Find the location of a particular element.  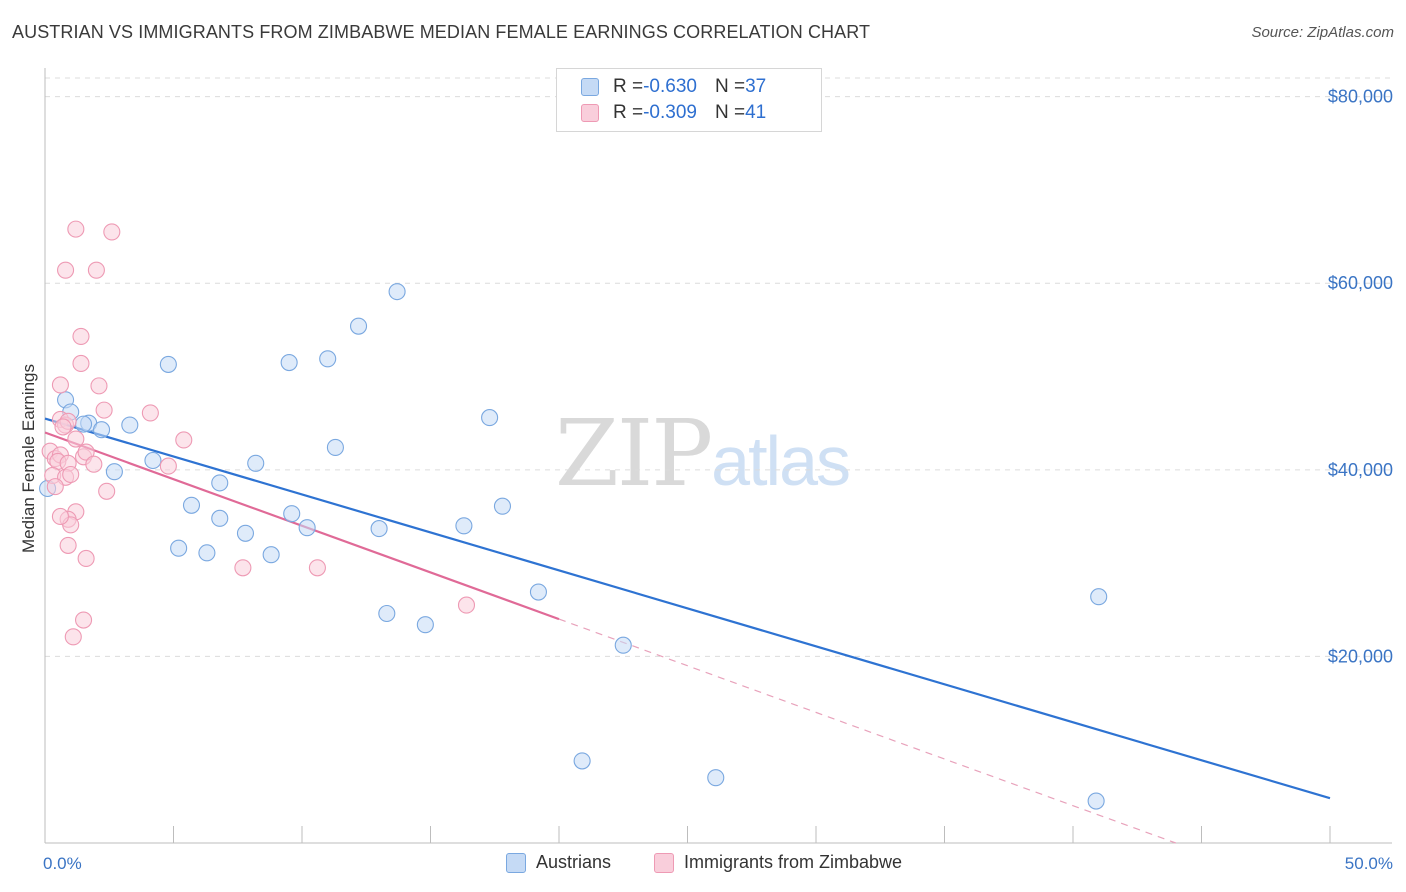

legend-r-value: -0.630 is located at coordinates (670, 86).